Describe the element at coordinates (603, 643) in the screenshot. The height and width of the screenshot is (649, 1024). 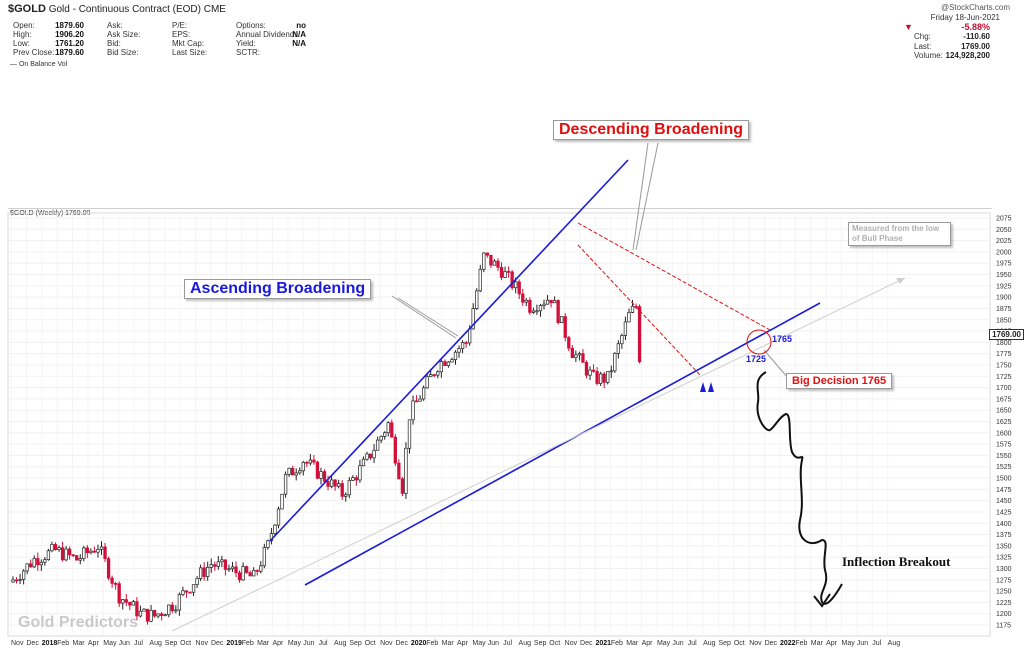
I see `x-tick-label: 2021` at that location.